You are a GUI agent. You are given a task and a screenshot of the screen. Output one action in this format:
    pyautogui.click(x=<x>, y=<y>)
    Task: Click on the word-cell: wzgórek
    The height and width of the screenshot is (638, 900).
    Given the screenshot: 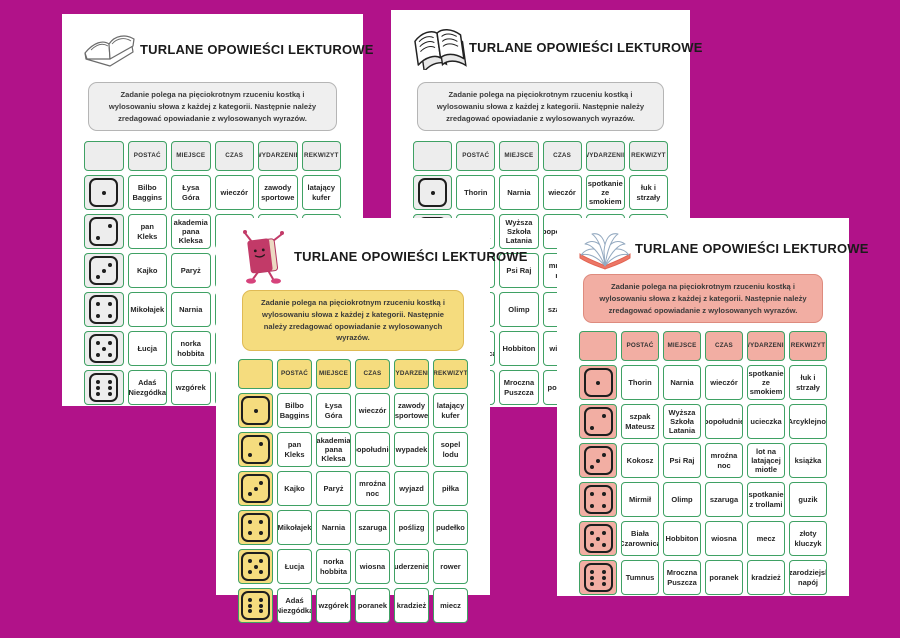 What is the action you would take?
    pyautogui.click(x=333, y=606)
    